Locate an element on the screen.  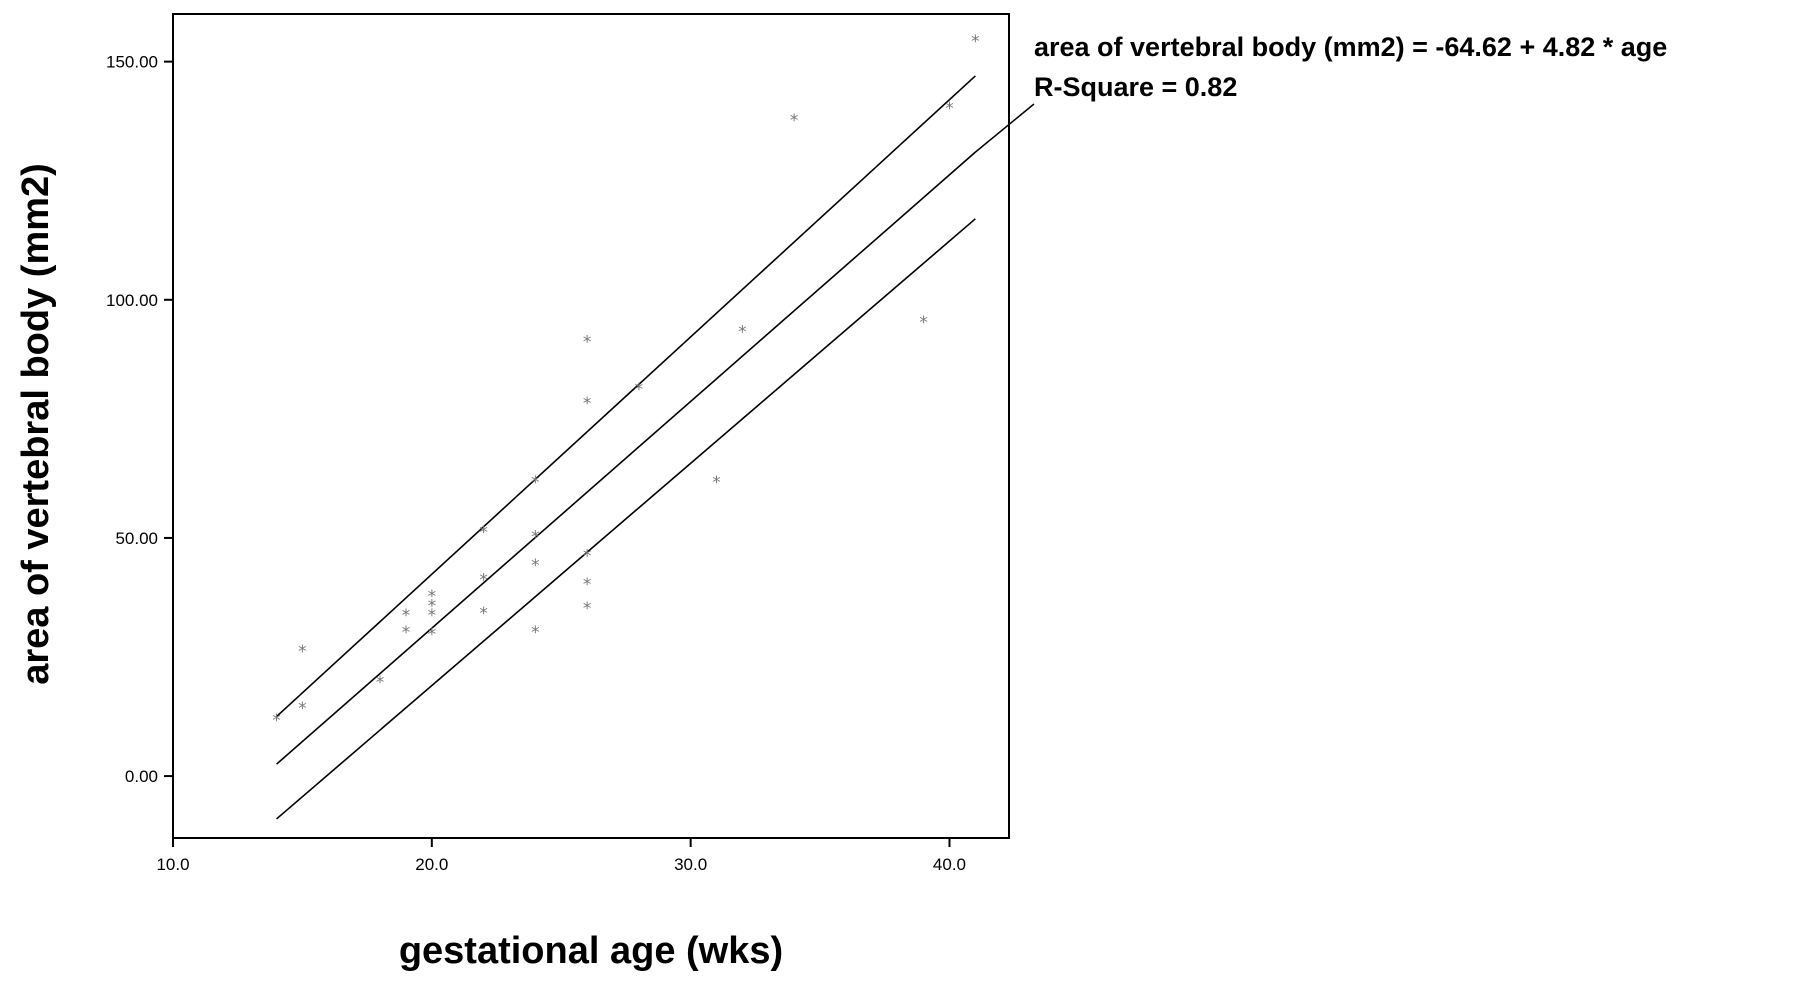
x-axis-title: gestational age (wks) is located at coordinates (591, 951).